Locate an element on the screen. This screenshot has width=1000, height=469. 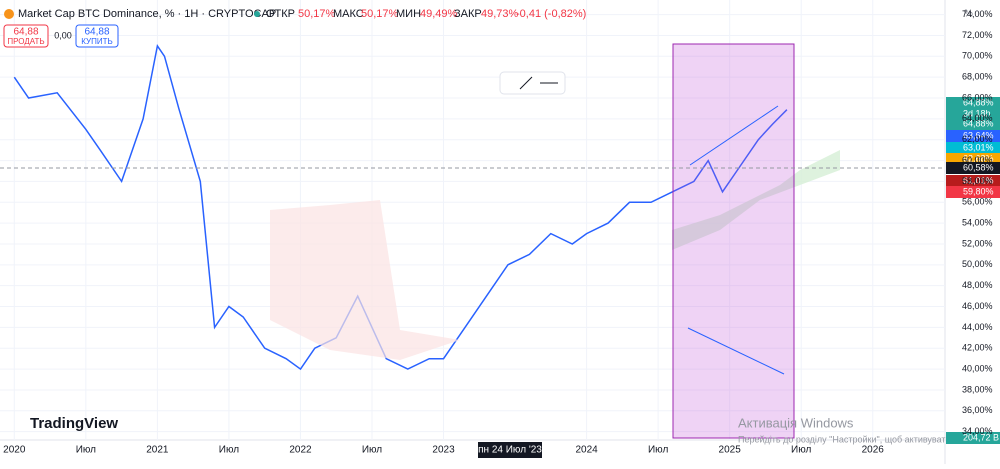
price-tag: 61,01% is located at coordinates (978, 180).